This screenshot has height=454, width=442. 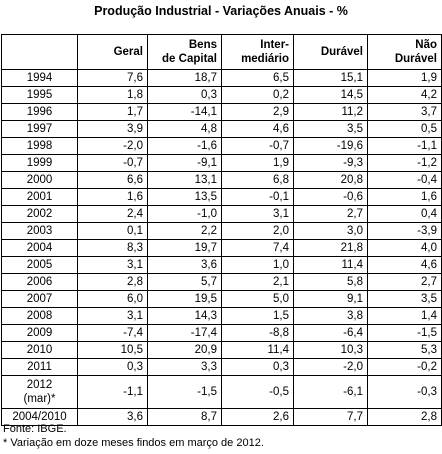 What do you see at coordinates (330, 112) in the screenshot?
I see `cell-duravel: 11,2` at bounding box center [330, 112].